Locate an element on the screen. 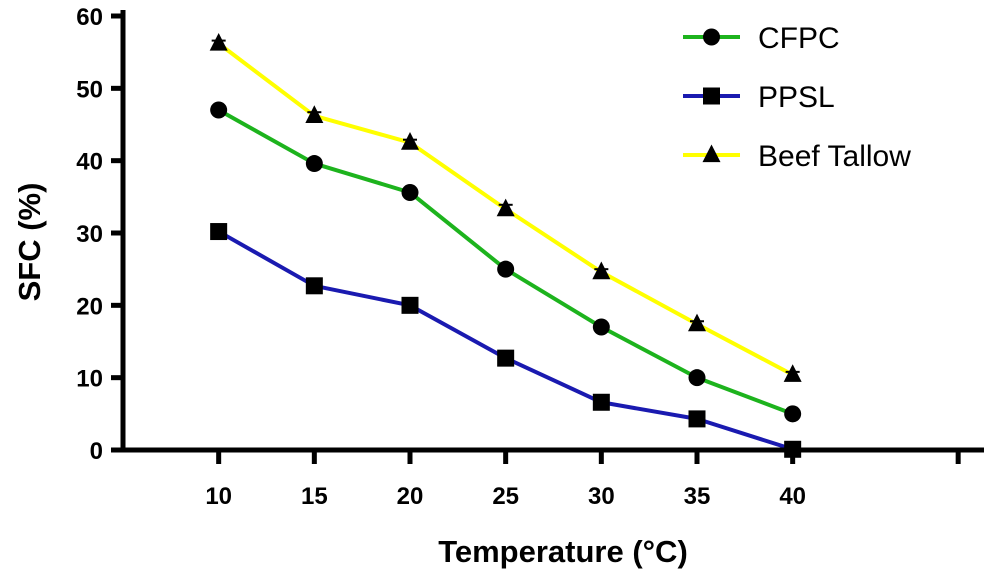 The height and width of the screenshot is (572, 1004). legend-item: Beef Tallow is located at coordinates (797, 156).